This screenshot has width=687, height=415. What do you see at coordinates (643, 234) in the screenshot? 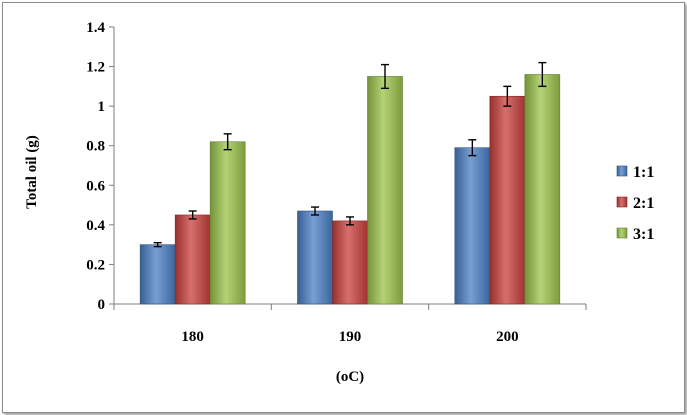
I see `legend-label: 3:1` at bounding box center [643, 234].